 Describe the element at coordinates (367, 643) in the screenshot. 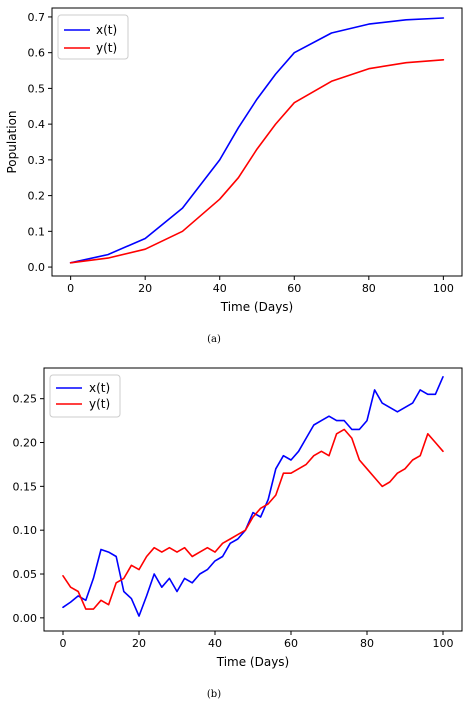

I see `chart-b-x-tick-label: 80` at that location.